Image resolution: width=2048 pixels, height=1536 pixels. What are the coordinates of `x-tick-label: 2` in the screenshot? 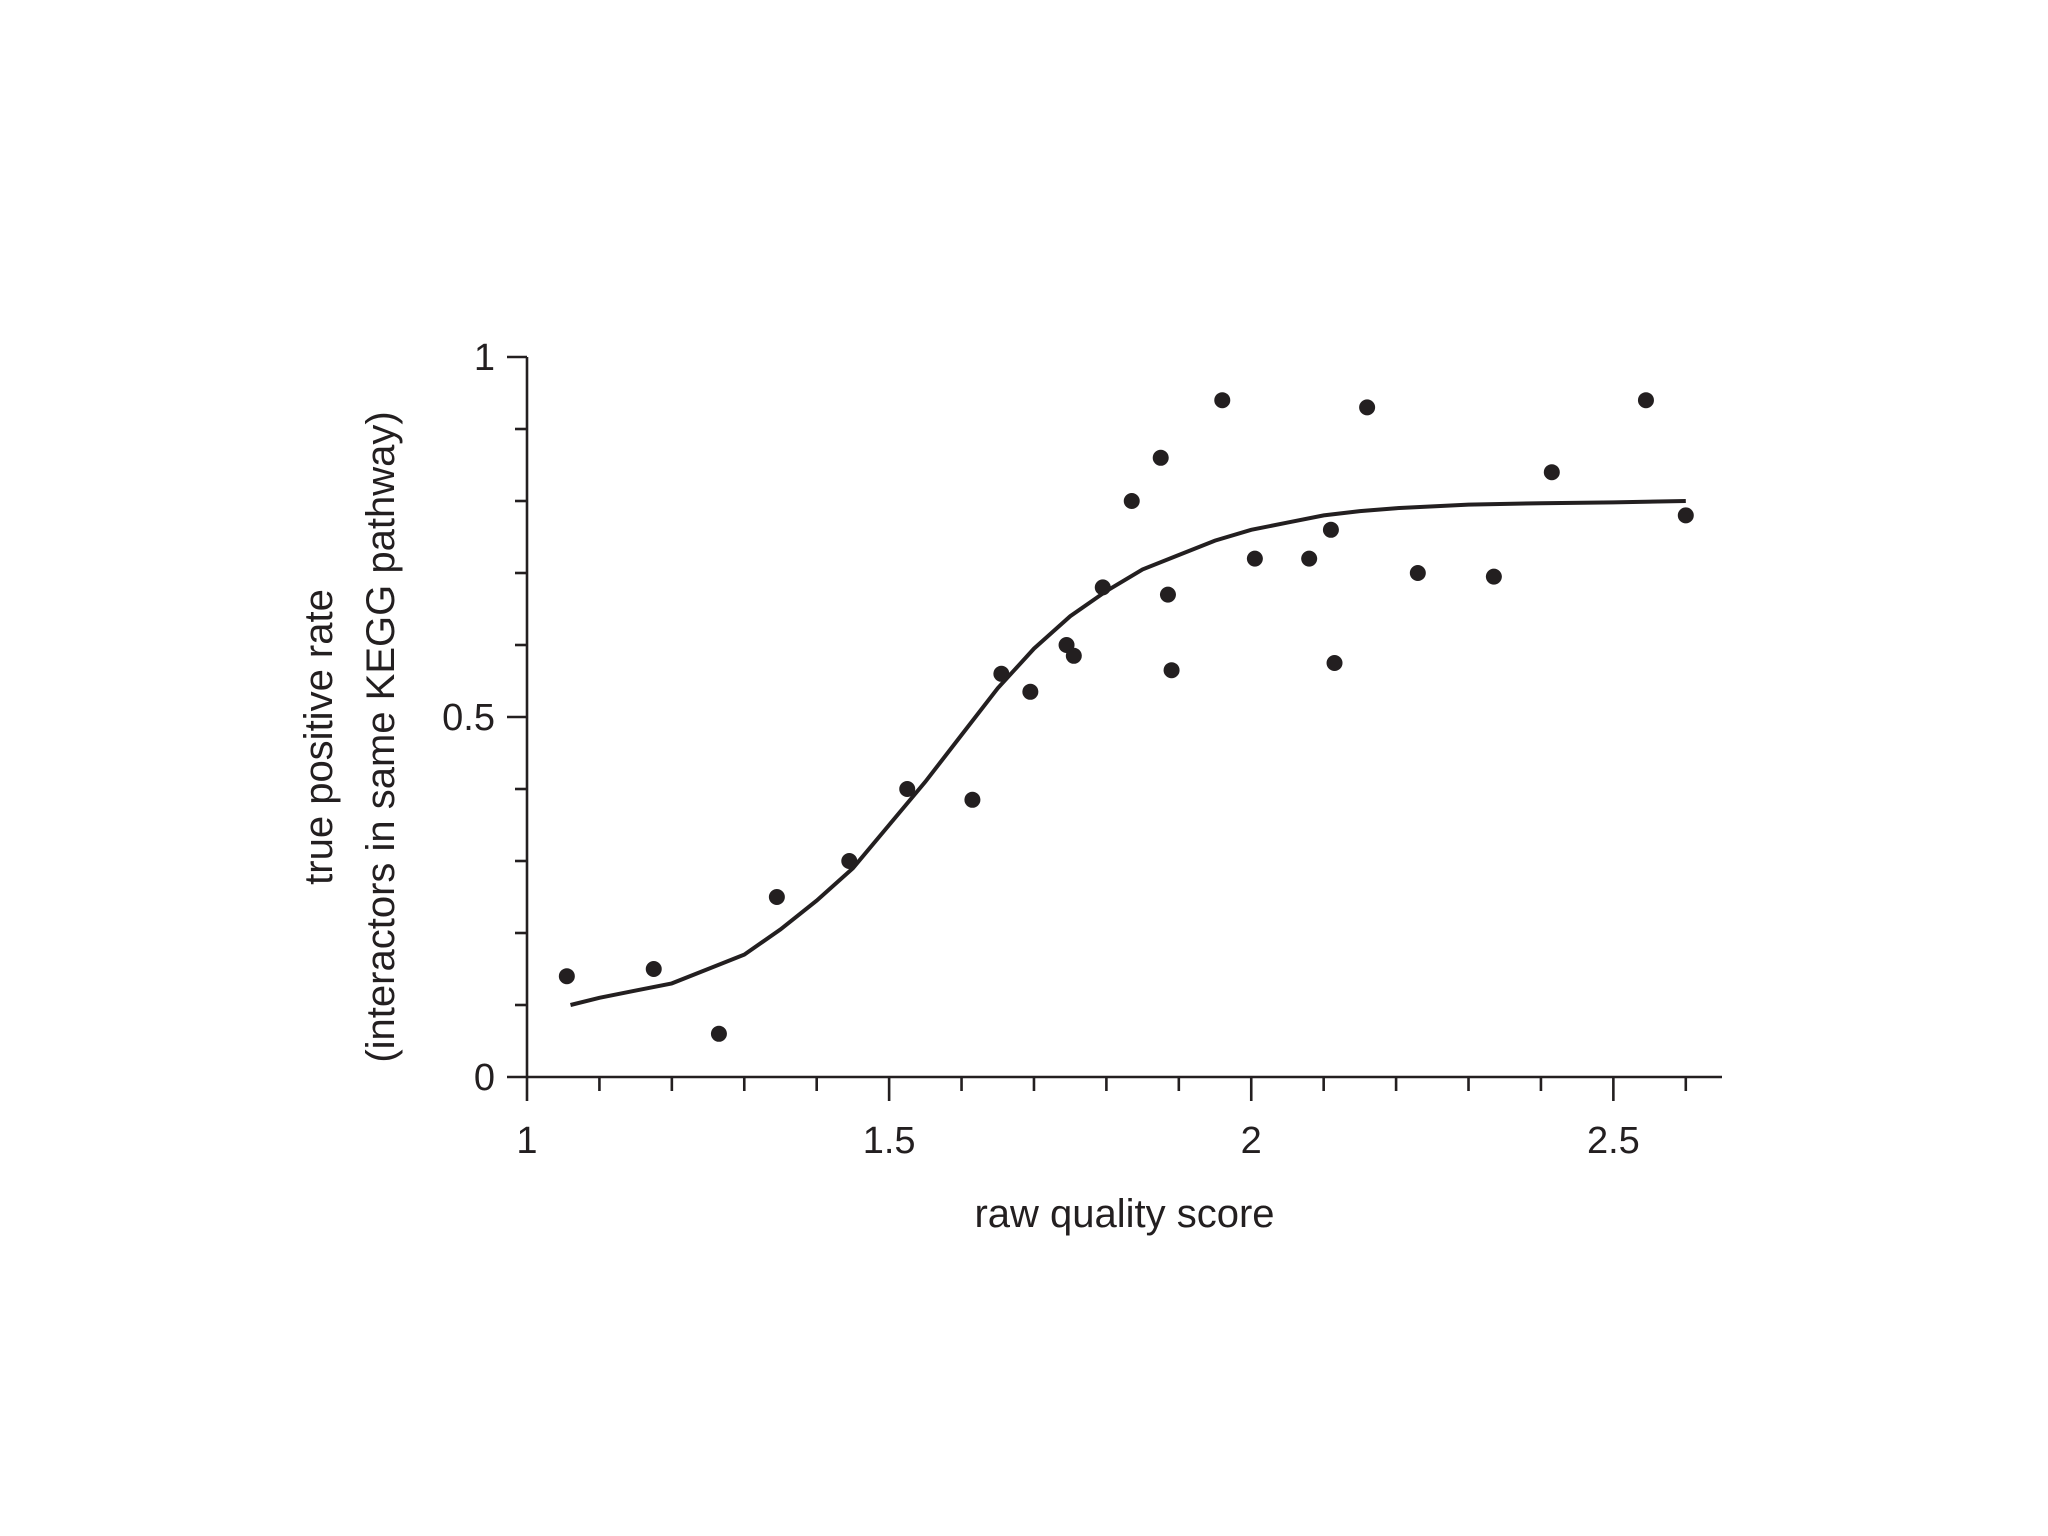 It's located at (1251, 1141).